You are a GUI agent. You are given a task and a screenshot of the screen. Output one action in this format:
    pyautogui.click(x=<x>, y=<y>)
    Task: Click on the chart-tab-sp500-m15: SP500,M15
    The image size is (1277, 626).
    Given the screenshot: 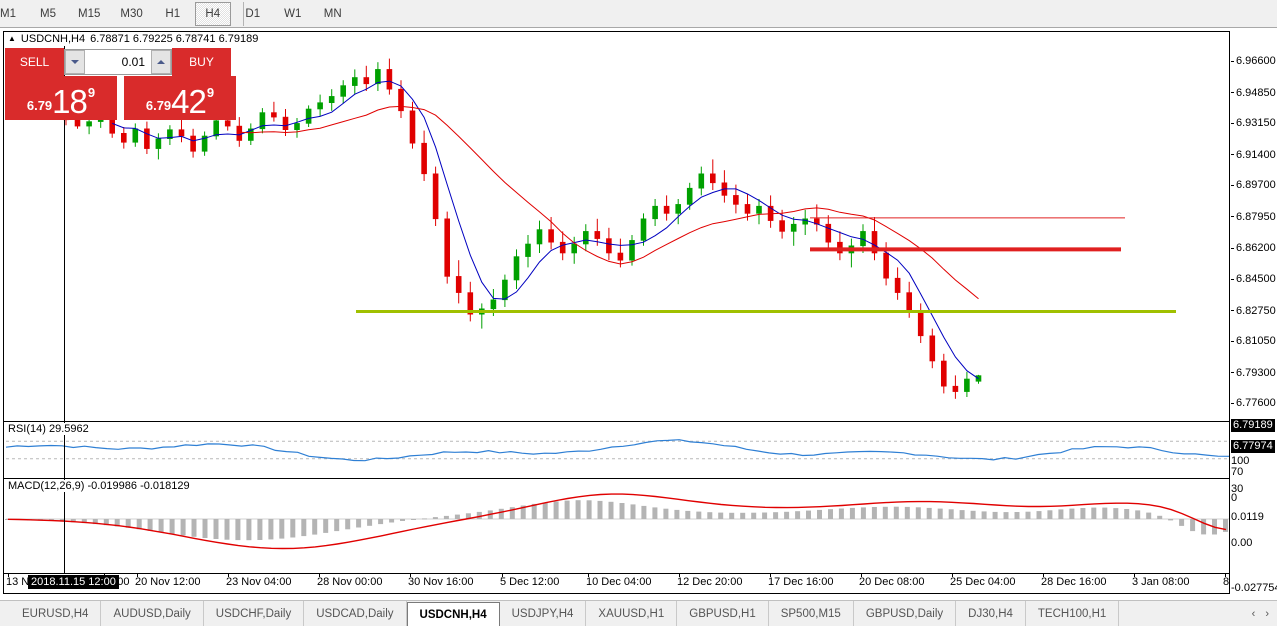 What is the action you would take?
    pyautogui.click(x=811, y=613)
    